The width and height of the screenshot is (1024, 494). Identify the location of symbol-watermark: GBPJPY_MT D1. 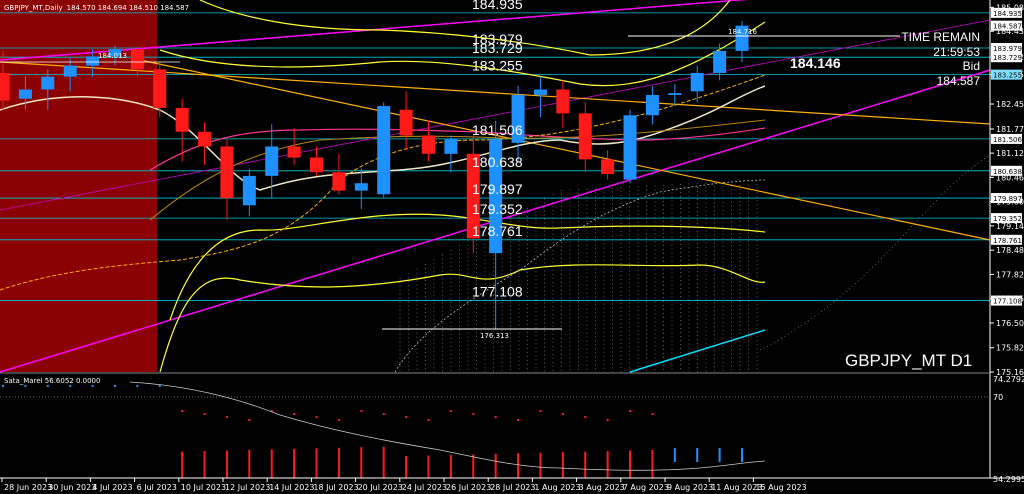
(908, 360).